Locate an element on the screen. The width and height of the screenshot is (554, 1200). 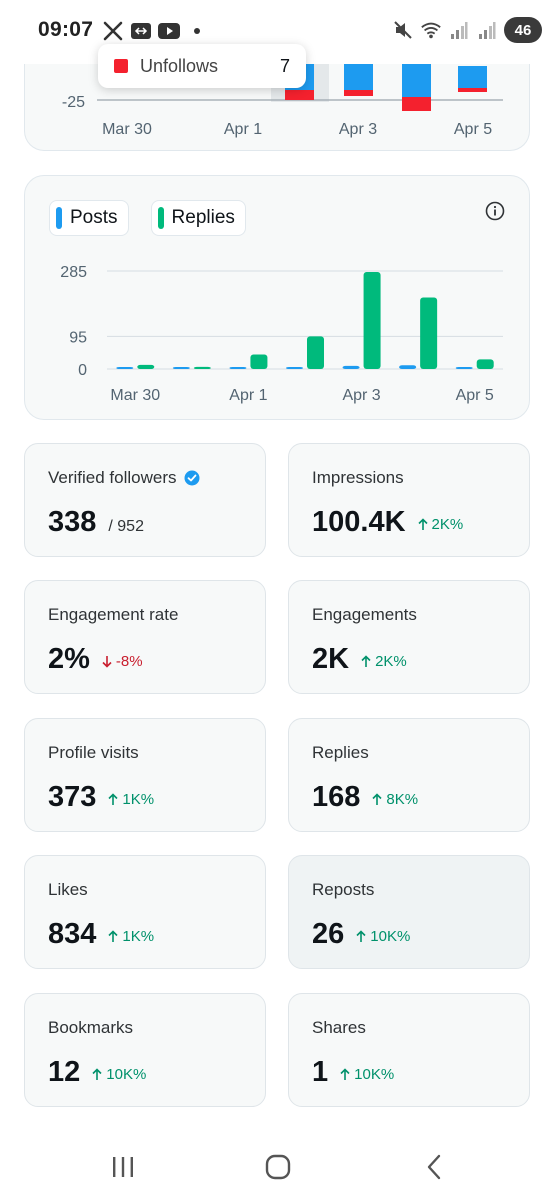
metric-label-text: Reposts is located at coordinates (343, 889).